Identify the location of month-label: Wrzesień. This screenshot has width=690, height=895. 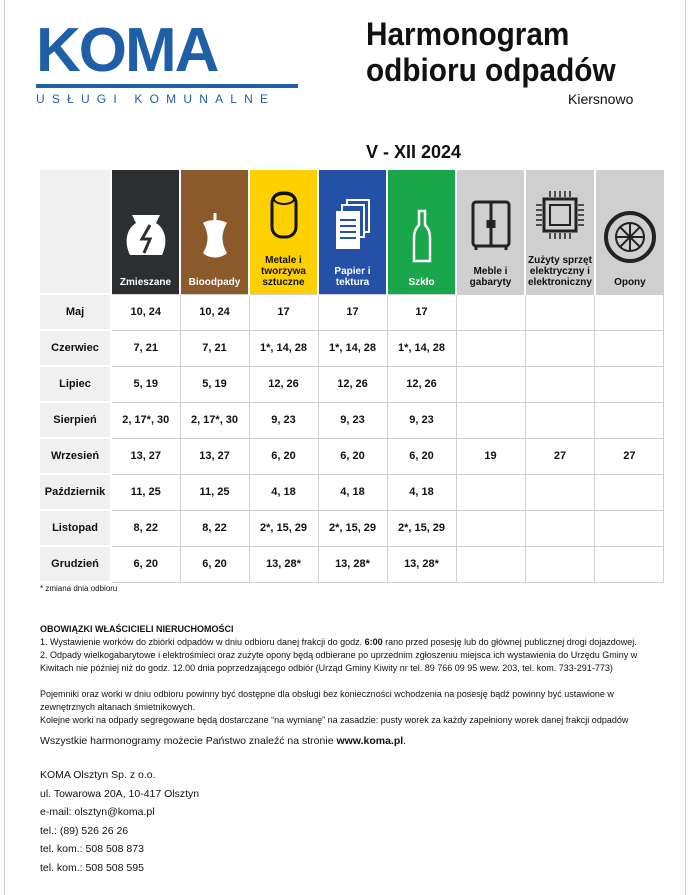
(75, 456).